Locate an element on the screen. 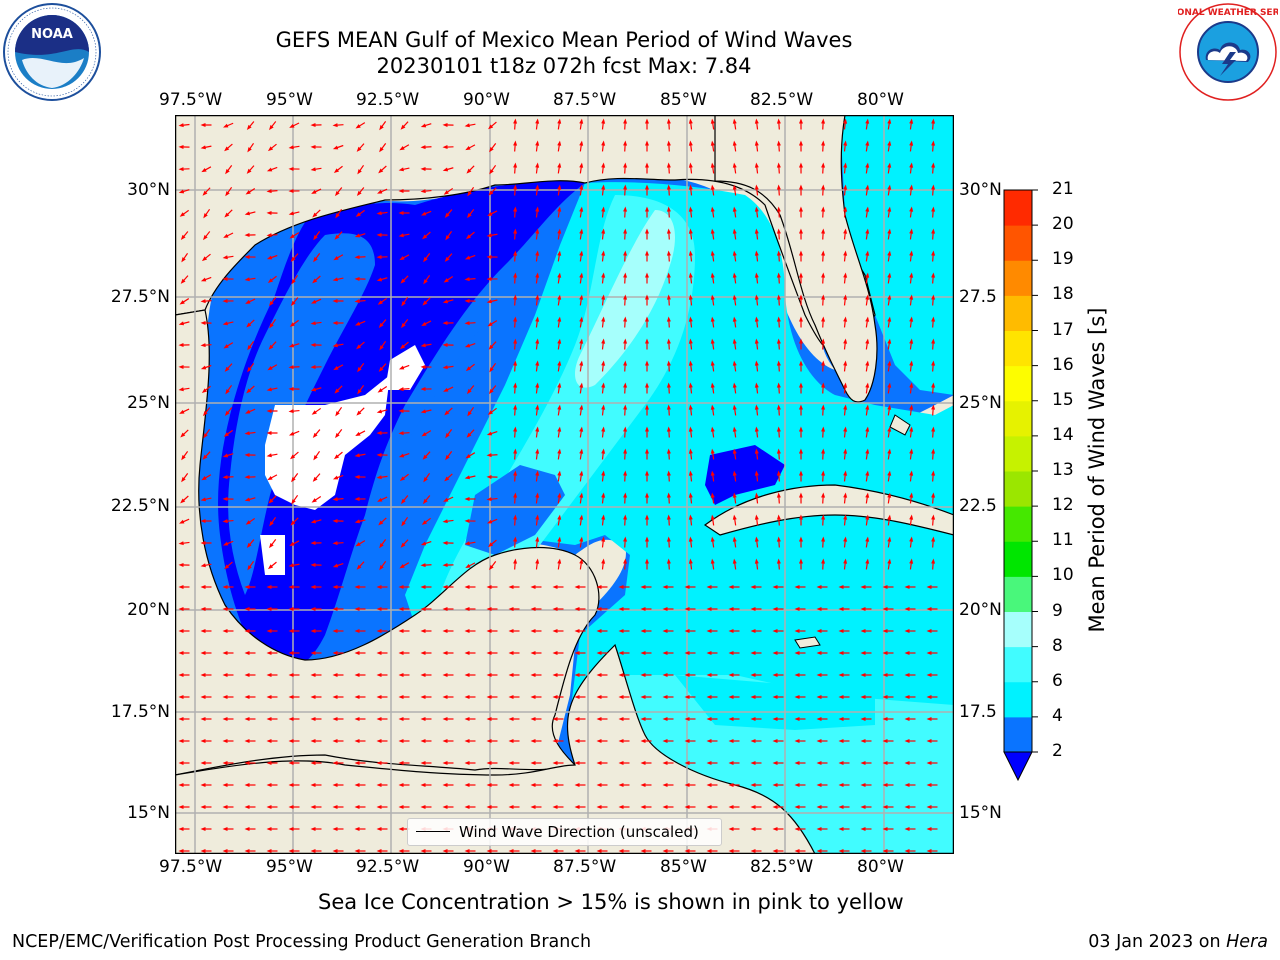  colorbar-tick-label: 12 is located at coordinates (1063, 505).